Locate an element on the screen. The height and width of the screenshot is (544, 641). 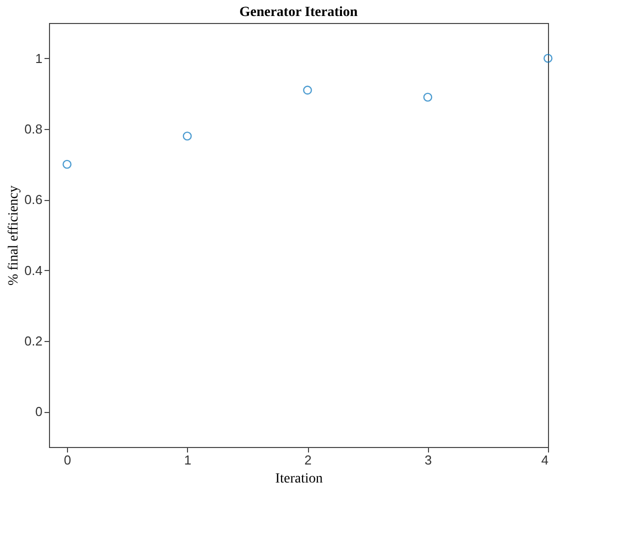
y-tick-label: 0.8 is located at coordinates (33, 129).